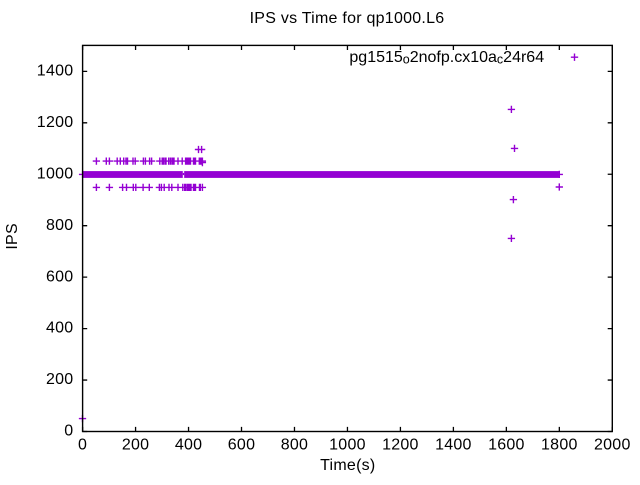  What do you see at coordinates (612, 445) in the screenshot?
I see `svg-text: 2000` at bounding box center [612, 445].